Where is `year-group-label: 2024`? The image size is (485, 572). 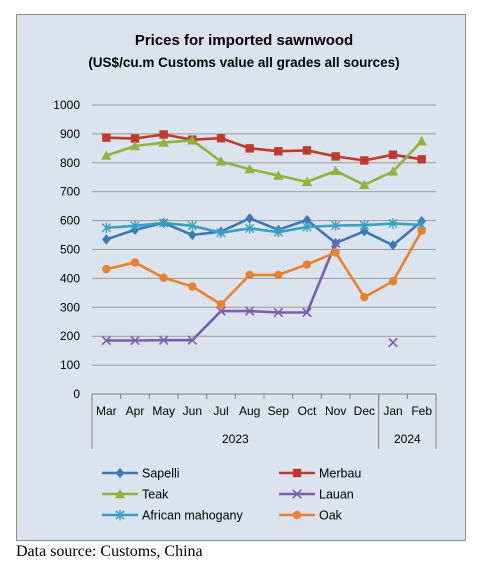 year-group-label: 2024 is located at coordinates (407, 439).